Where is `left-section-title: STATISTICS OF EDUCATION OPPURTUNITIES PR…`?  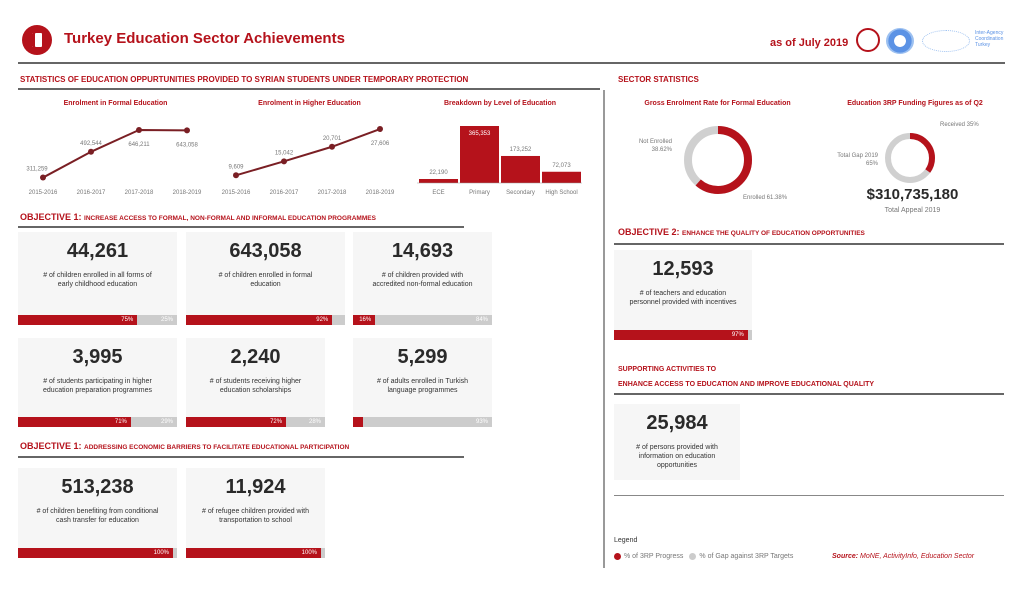
left-section-title: STATISTICS OF EDUCATION OPPURTUNITIES PR… is located at coordinates (244, 79).